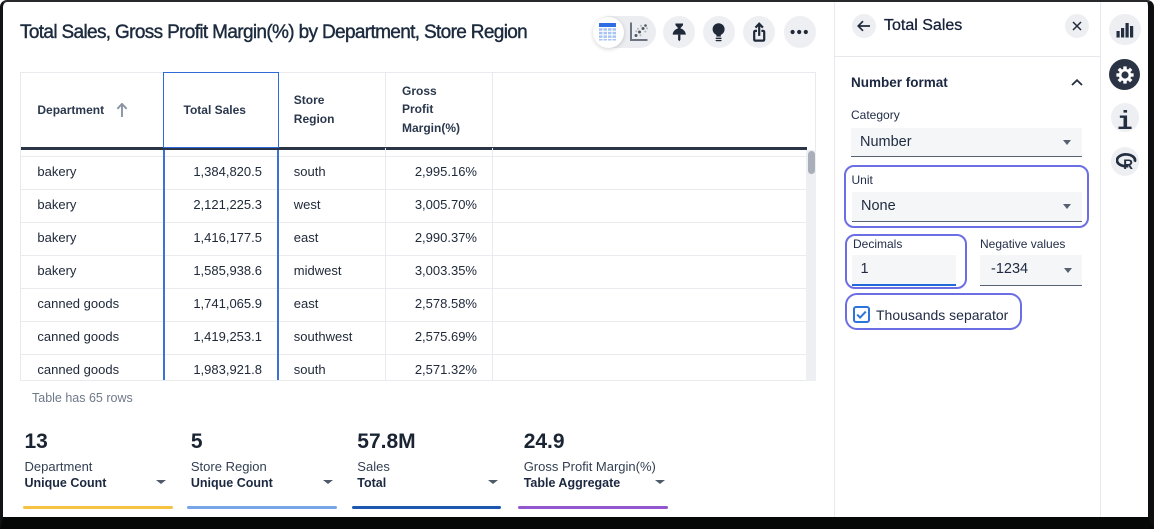  Describe the element at coordinates (1128, 163) in the screenshot. I see `svg-text: R` at that location.